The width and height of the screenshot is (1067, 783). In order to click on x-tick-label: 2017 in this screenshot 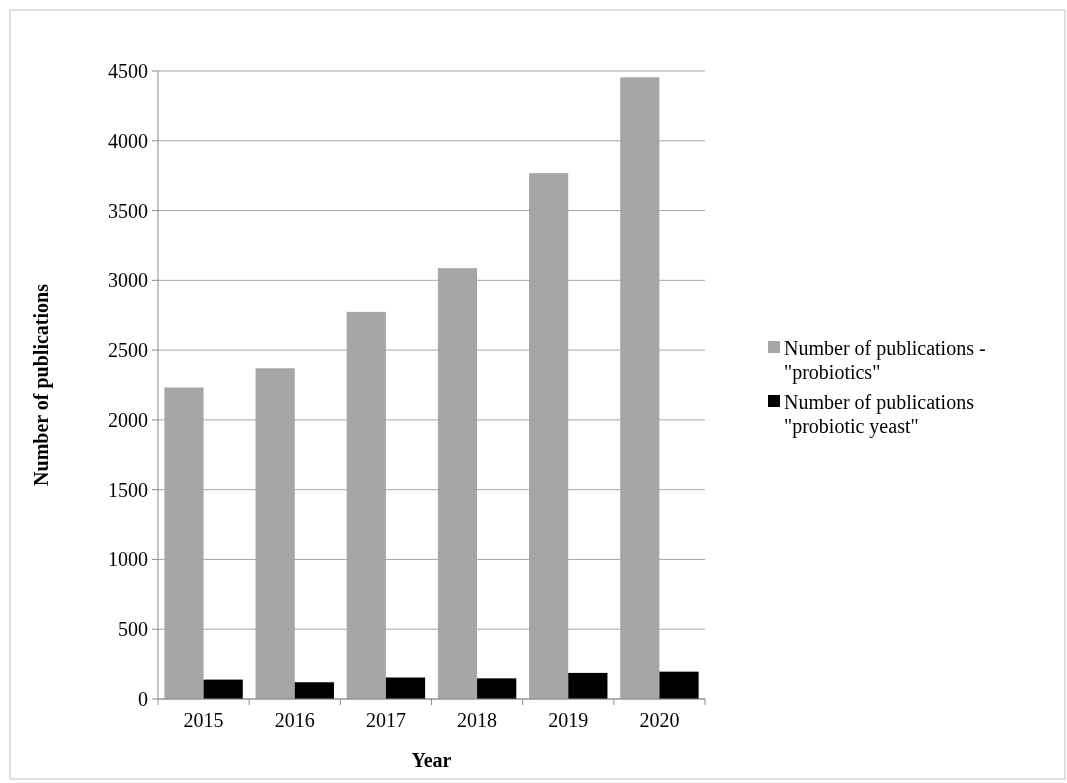, I will do `click(385, 720)`.